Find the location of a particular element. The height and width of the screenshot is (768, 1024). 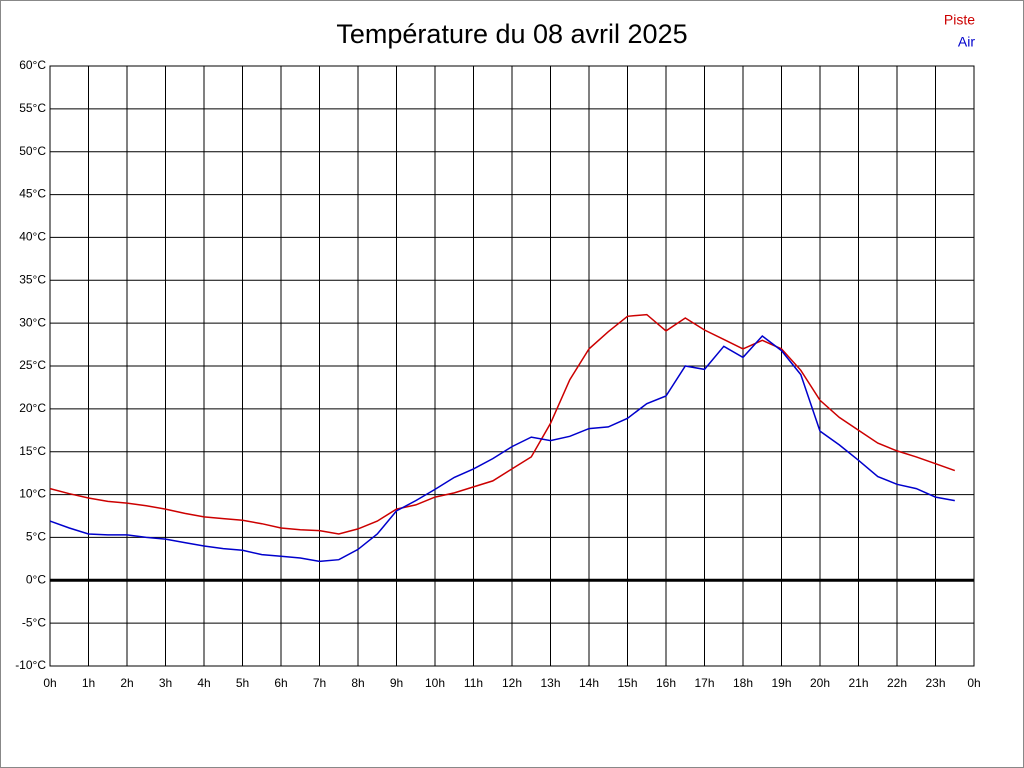

x-tick-label: 20h is located at coordinates (820, 683).